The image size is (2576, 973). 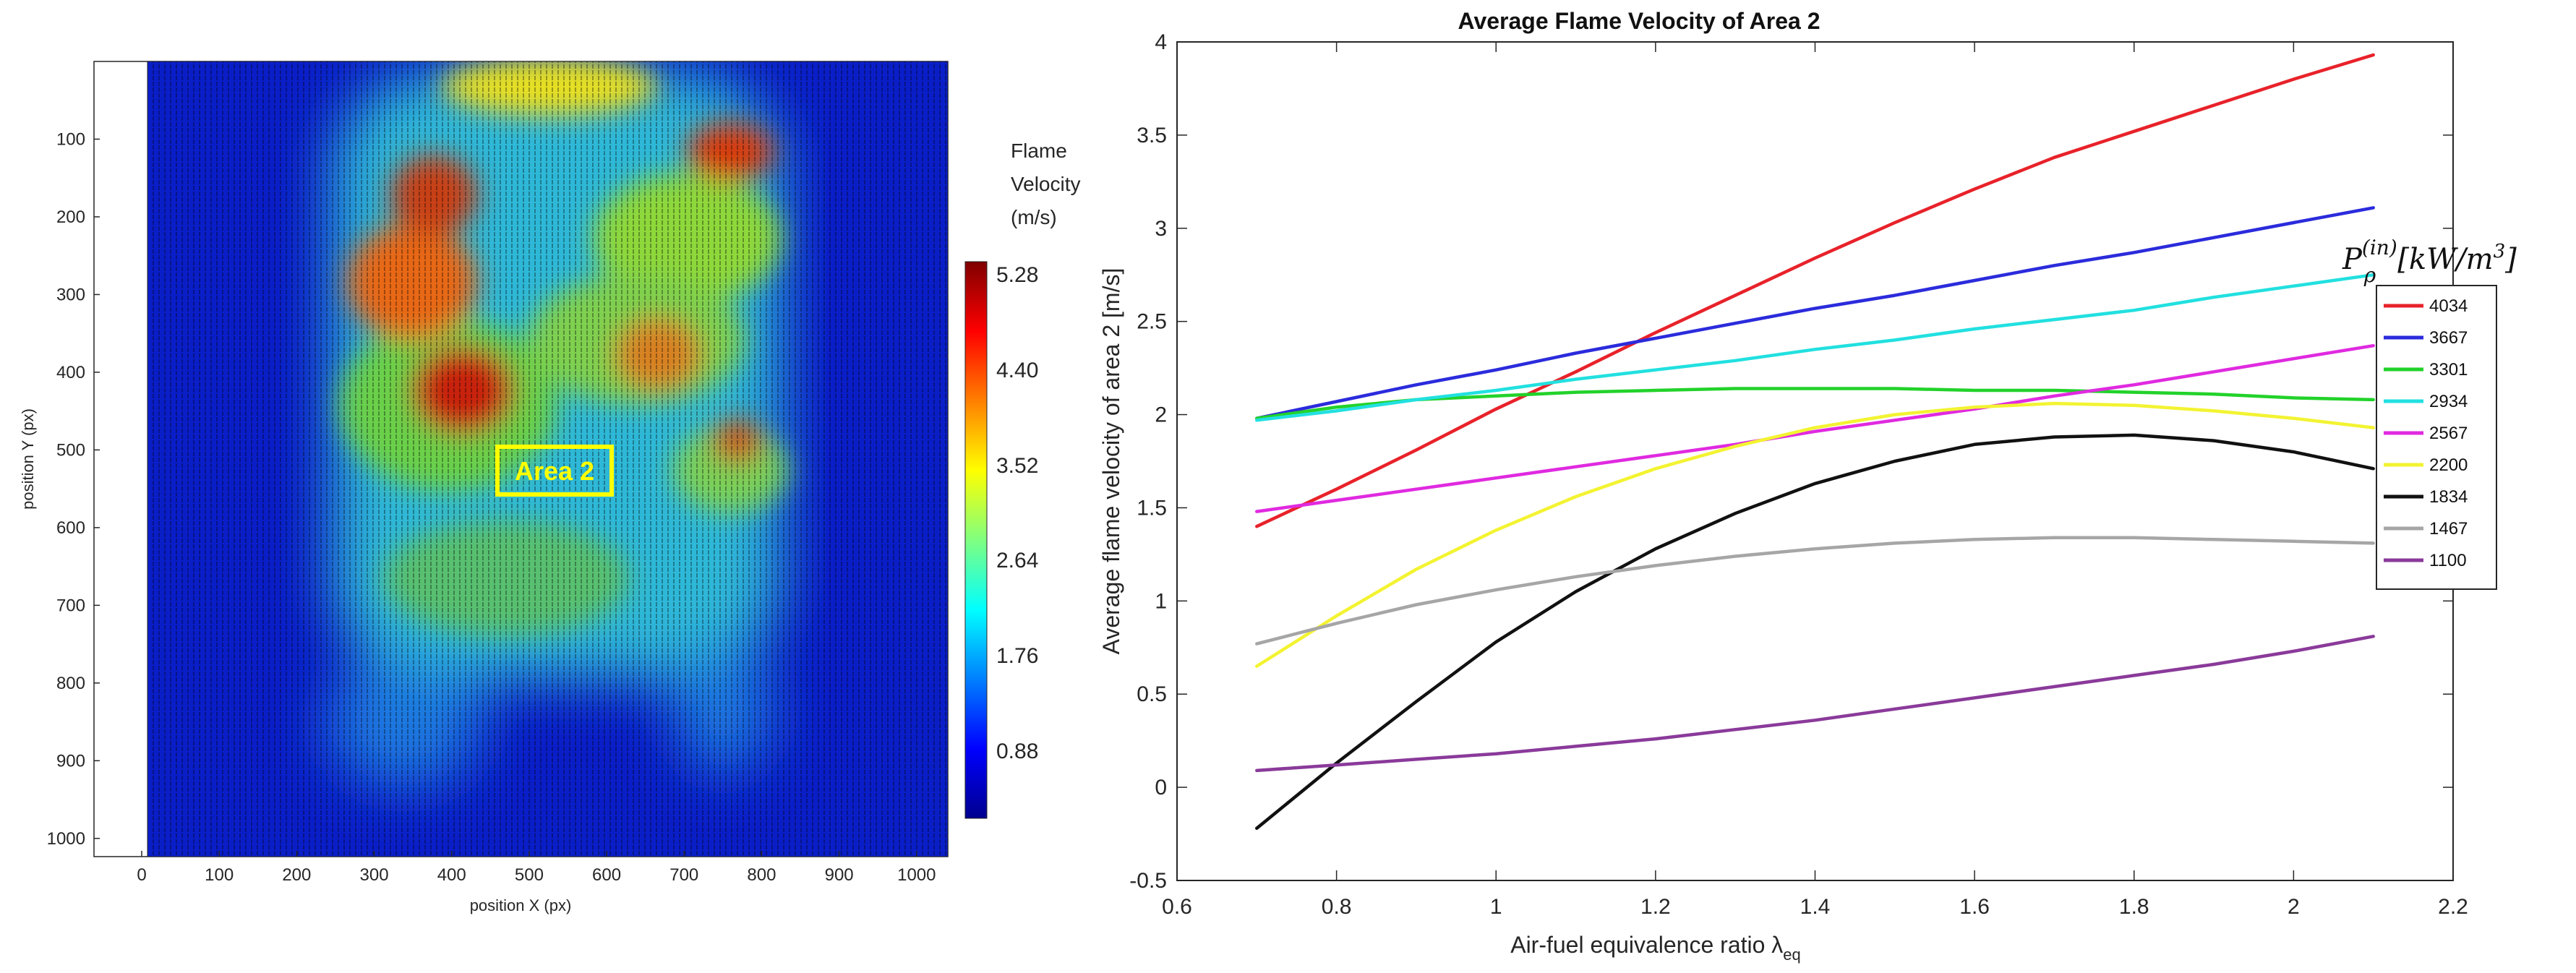 I want to click on x-tick-label: 700, so click(x=684, y=875).